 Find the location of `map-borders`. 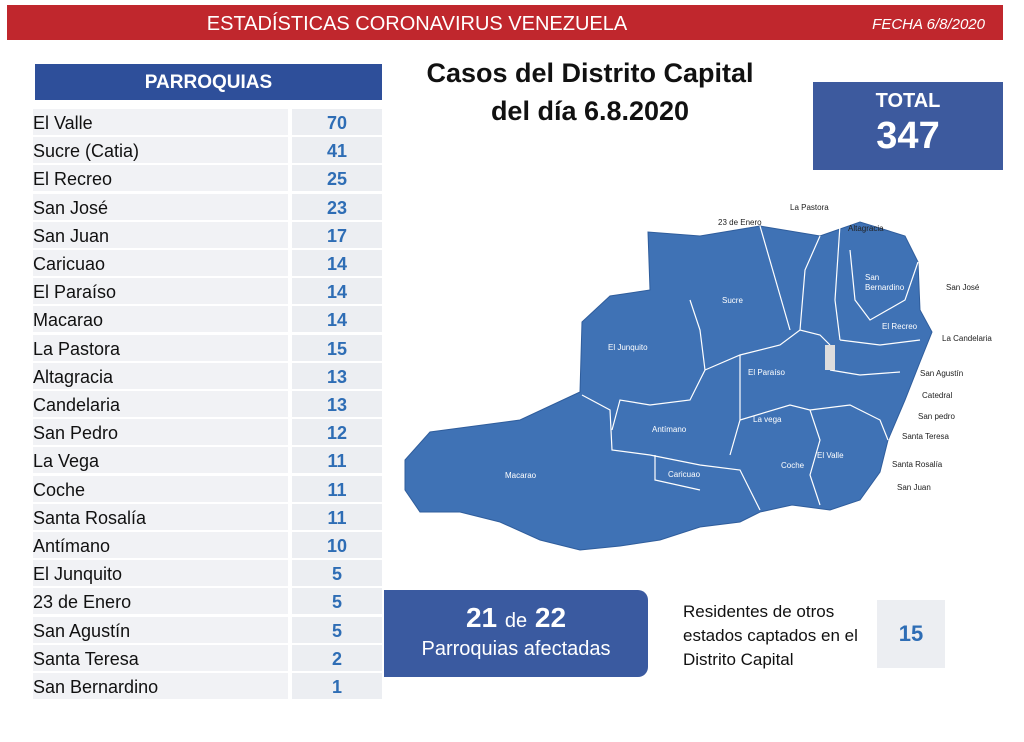

map-borders is located at coordinates (751, 367).